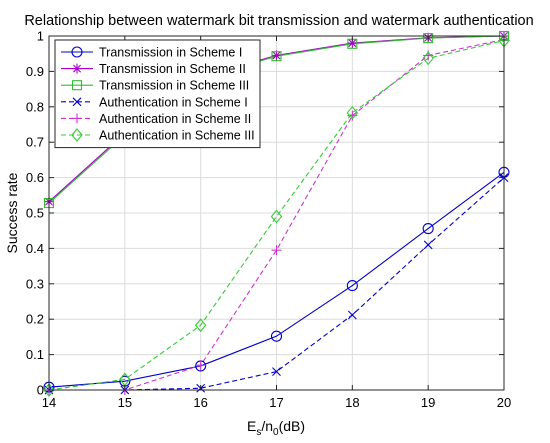 This screenshot has width=550, height=443. What do you see at coordinates (175, 119) in the screenshot?
I see `legend-entry-label: Authentication in Scheme II` at bounding box center [175, 119].